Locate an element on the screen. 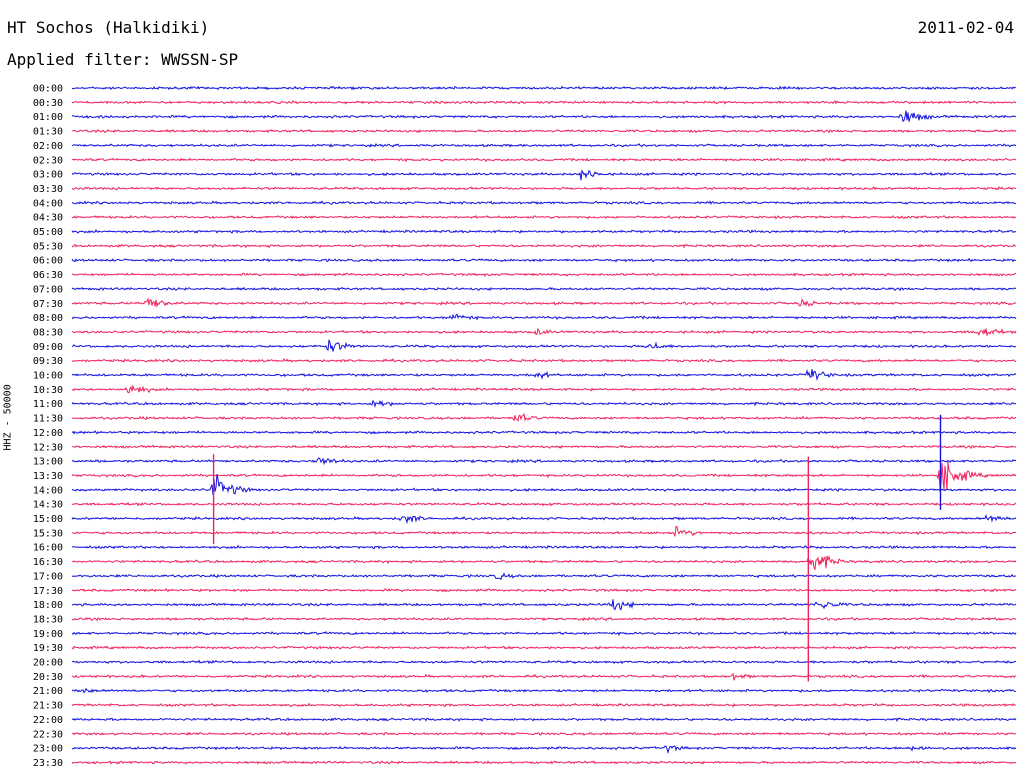  row-time-label: 12:00 is located at coordinates (48, 433).